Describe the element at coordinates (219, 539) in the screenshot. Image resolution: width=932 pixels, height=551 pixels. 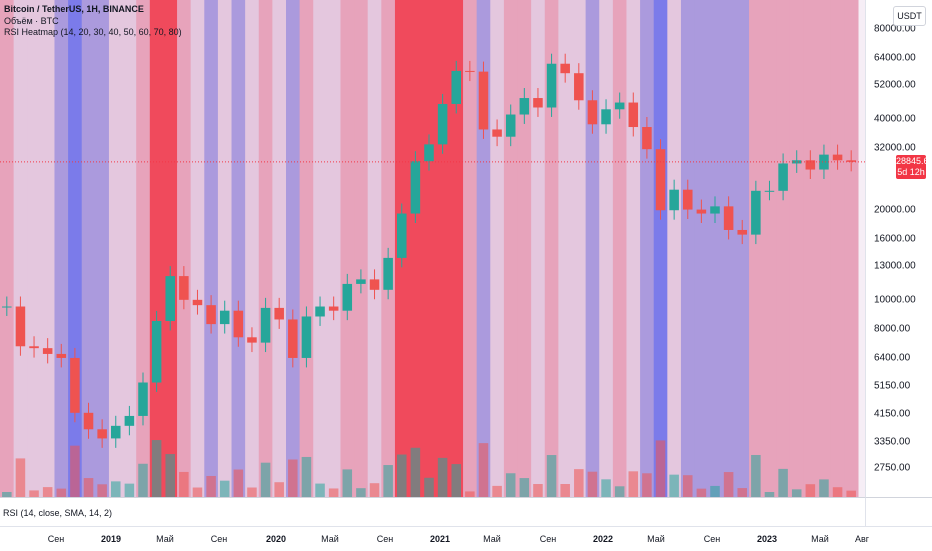
I see `time-tick-label: Сен` at that location.